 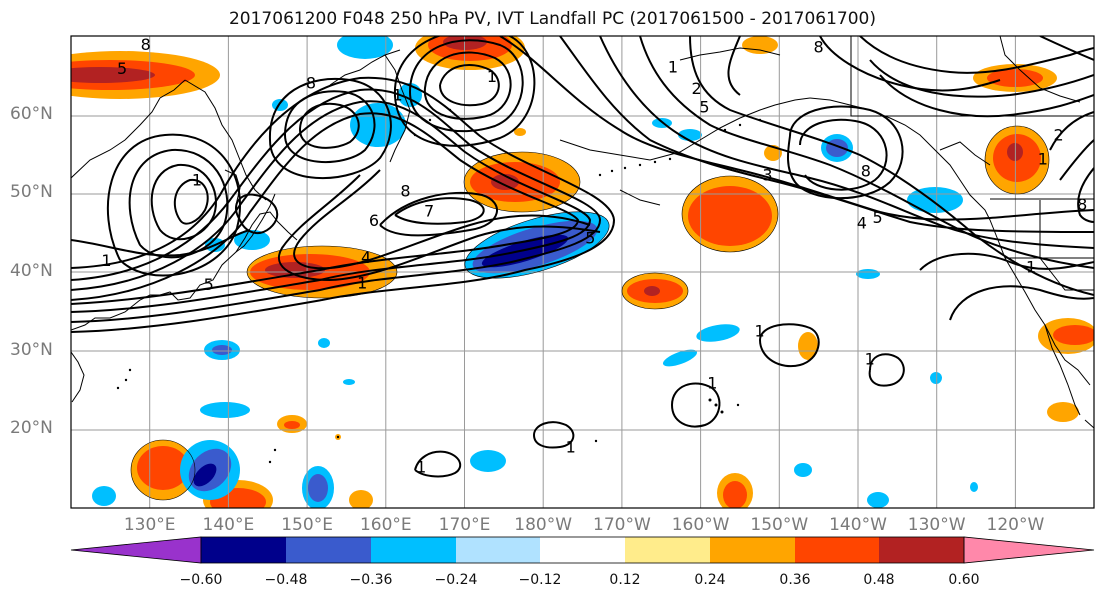 I want to click on lon-label: 140°W, so click(x=858, y=525).